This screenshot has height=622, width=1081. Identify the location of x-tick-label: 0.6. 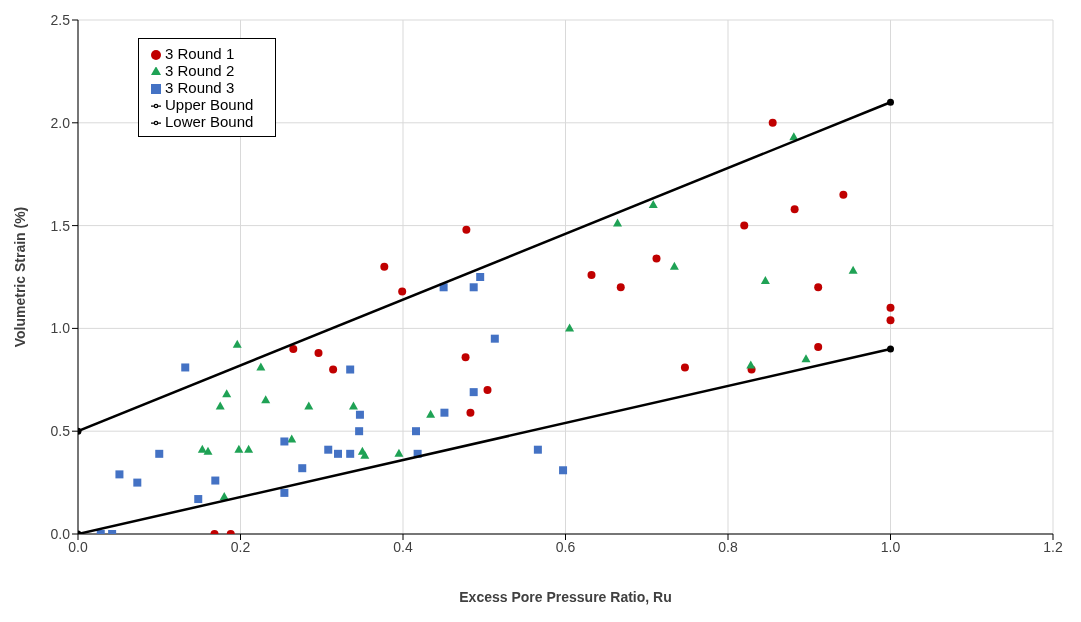
(565, 546).